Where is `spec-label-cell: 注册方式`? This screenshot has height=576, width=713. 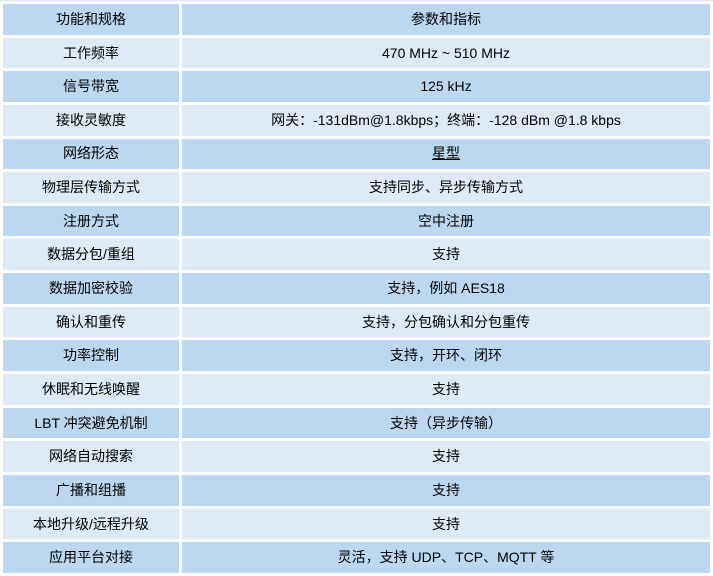
spec-label-cell: 注册方式 is located at coordinates (91, 221).